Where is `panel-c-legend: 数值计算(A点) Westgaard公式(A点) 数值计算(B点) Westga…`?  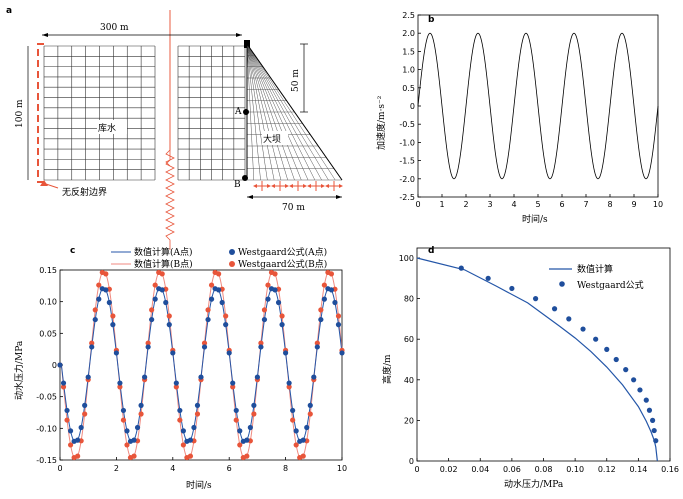 panel-c-legend: 数值计算(A点) Westgaard公式(A点) 数值计算(B点) Westga… is located at coordinates (219, 258).